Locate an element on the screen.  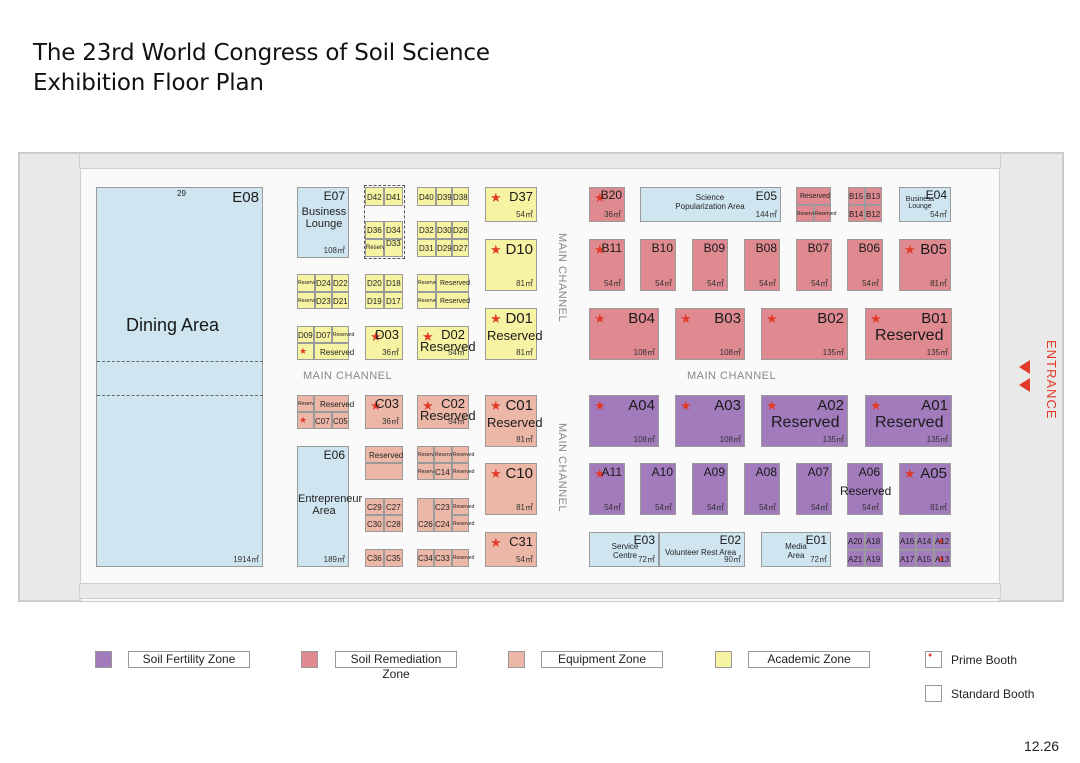
booth-a21: A21 is located at coordinates (856, 558).